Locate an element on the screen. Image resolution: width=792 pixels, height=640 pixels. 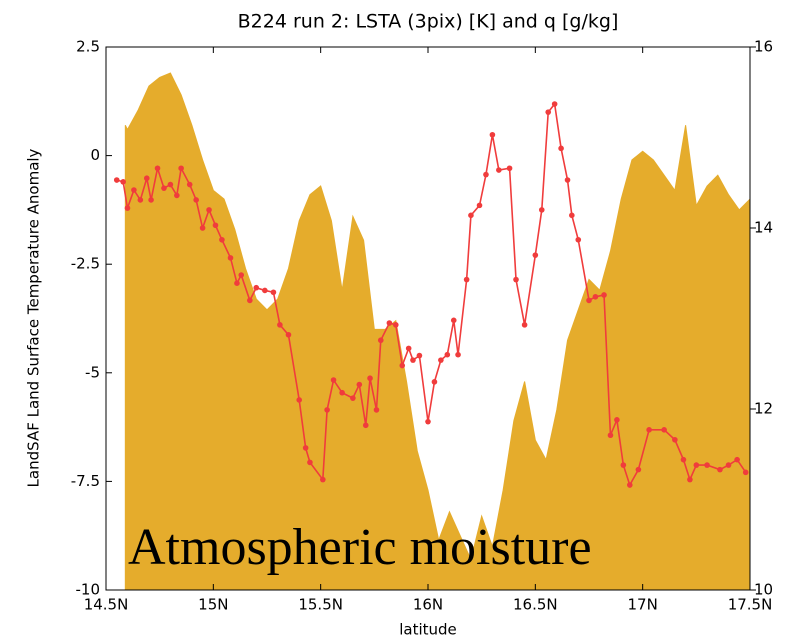
y-tick-label: -2.5 is located at coordinates (85, 264).